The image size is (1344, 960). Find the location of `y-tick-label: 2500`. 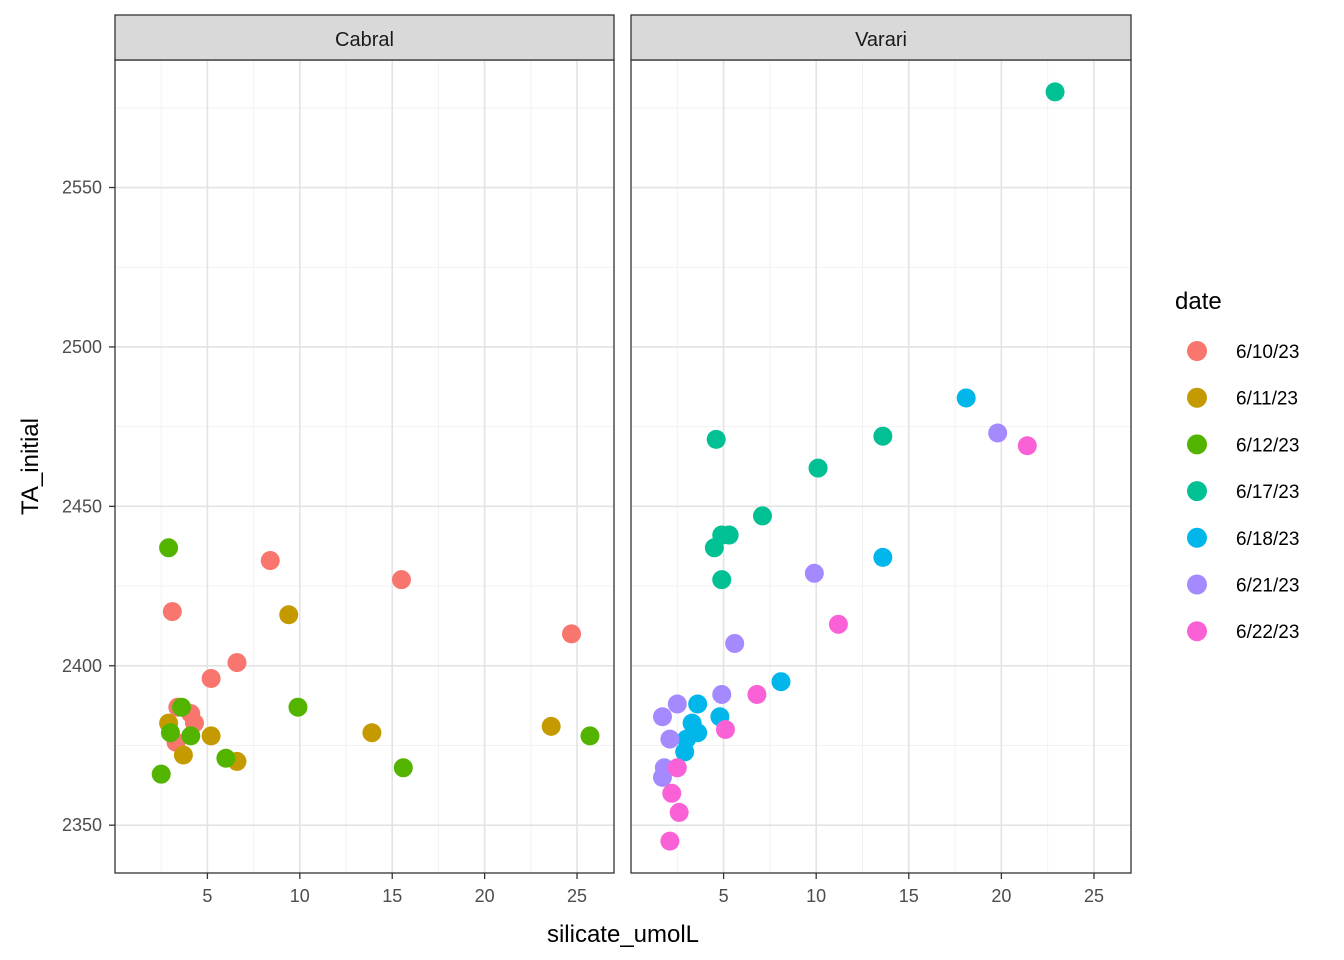

y-tick-label: 2500 is located at coordinates (82, 347).